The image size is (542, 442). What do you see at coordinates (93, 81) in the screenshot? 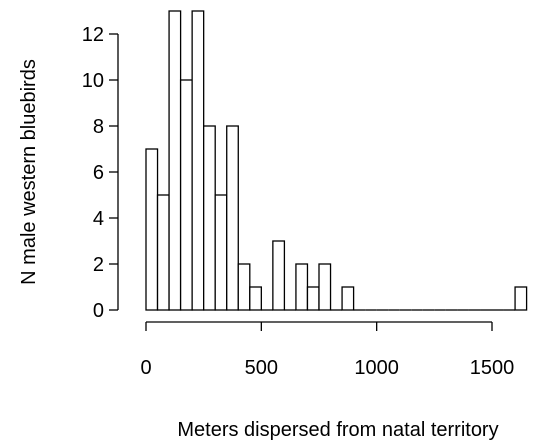
I see `y-tick-label: 10` at bounding box center [93, 81].